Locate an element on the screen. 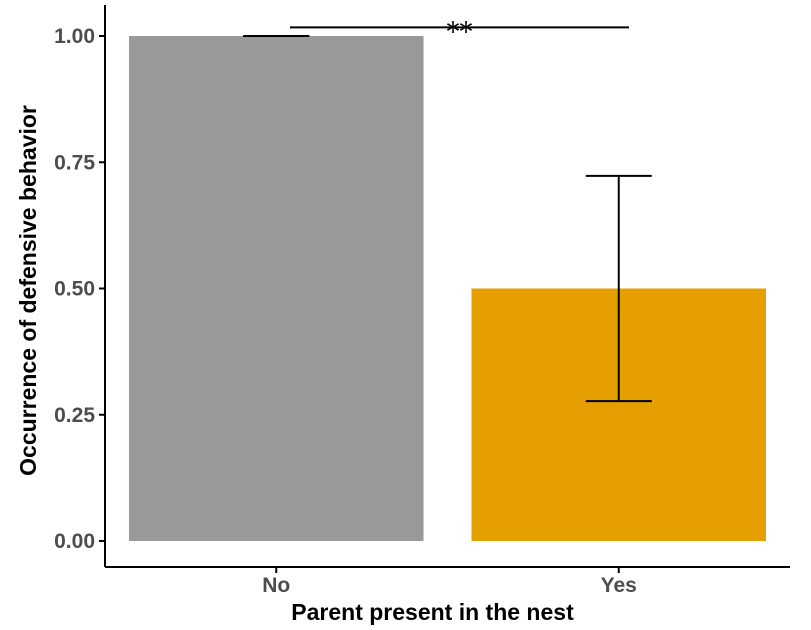 This screenshot has width=811, height=630. significance-layer: ** is located at coordinates (459, 32).